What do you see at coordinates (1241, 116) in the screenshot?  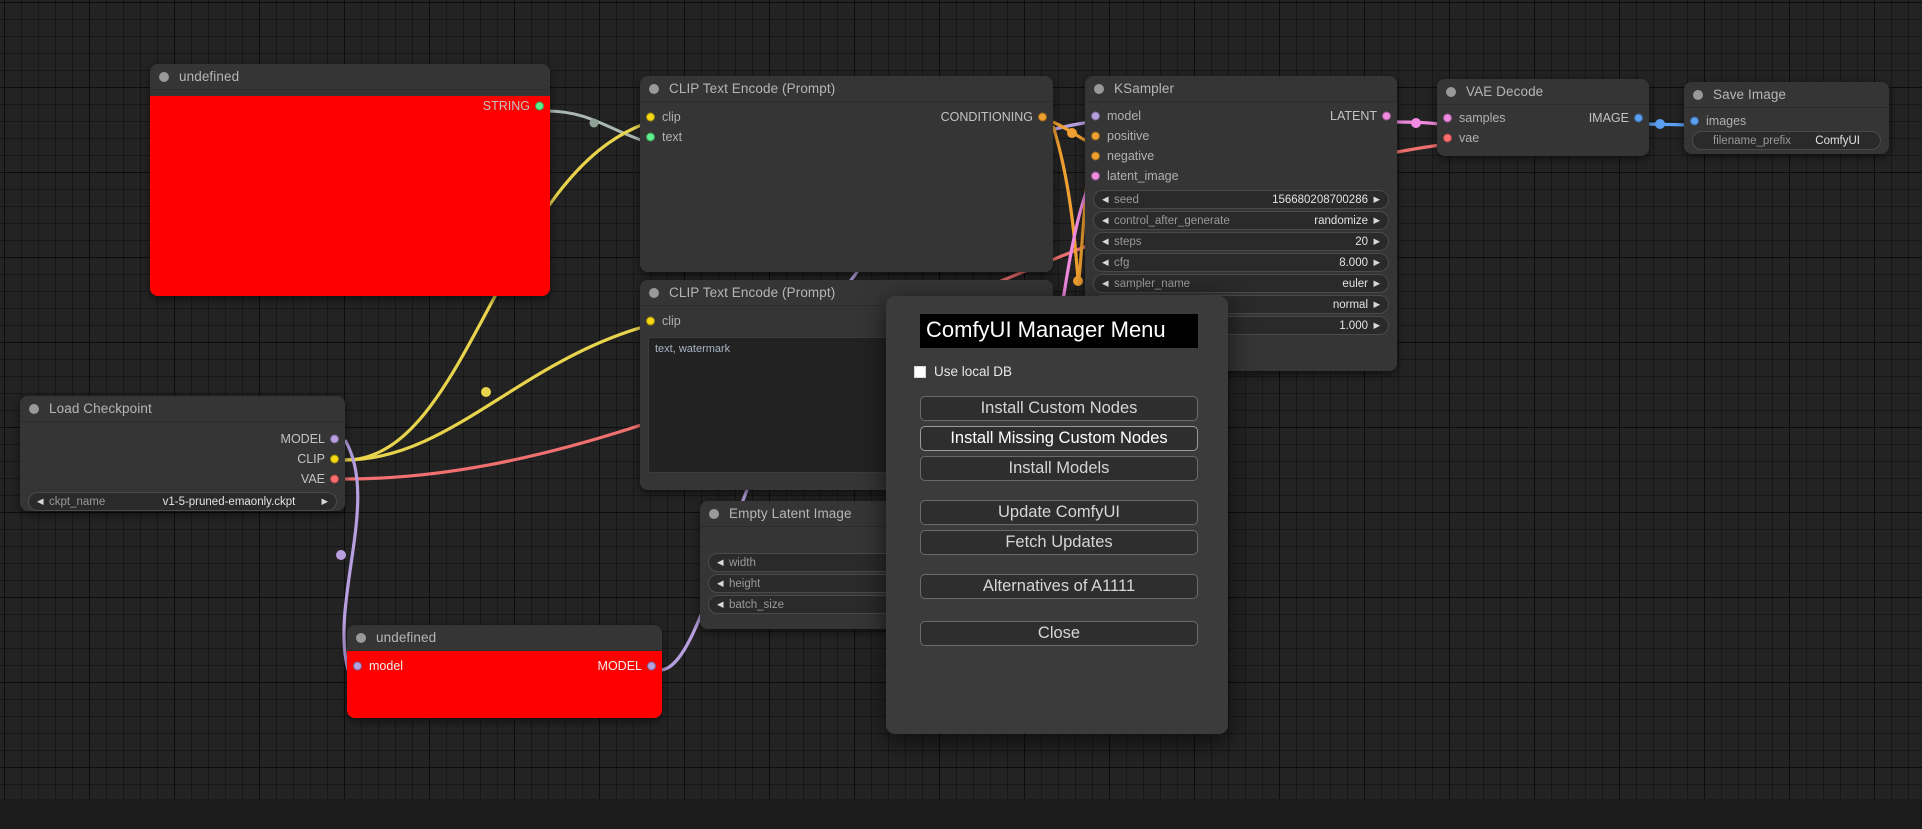 I see `input-port-model: model LATENT` at bounding box center [1241, 116].